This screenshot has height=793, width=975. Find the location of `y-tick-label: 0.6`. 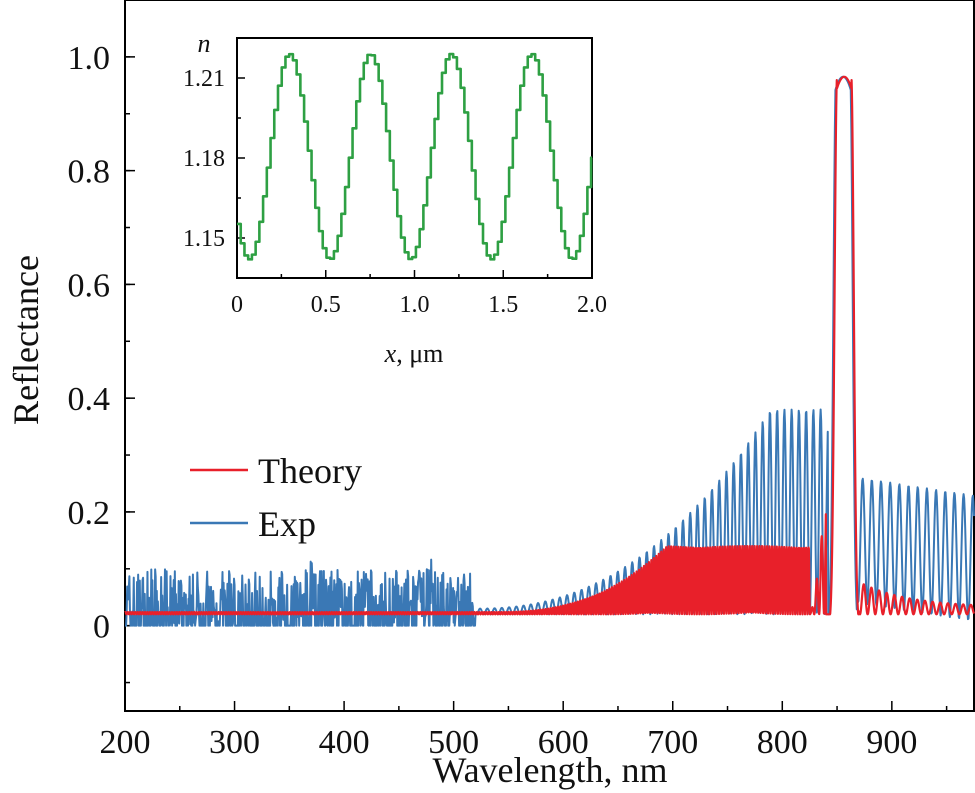

y-tick-label: 0.6 is located at coordinates (89, 285).